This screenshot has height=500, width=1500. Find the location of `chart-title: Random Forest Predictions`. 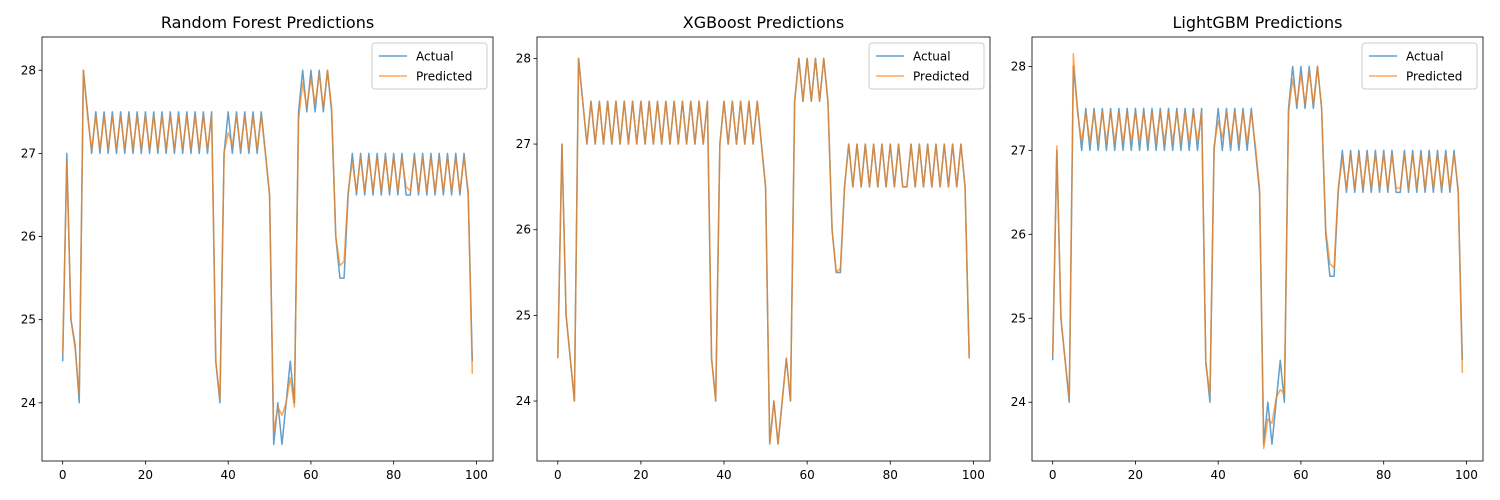

chart-title: Random Forest Predictions is located at coordinates (267, 22).